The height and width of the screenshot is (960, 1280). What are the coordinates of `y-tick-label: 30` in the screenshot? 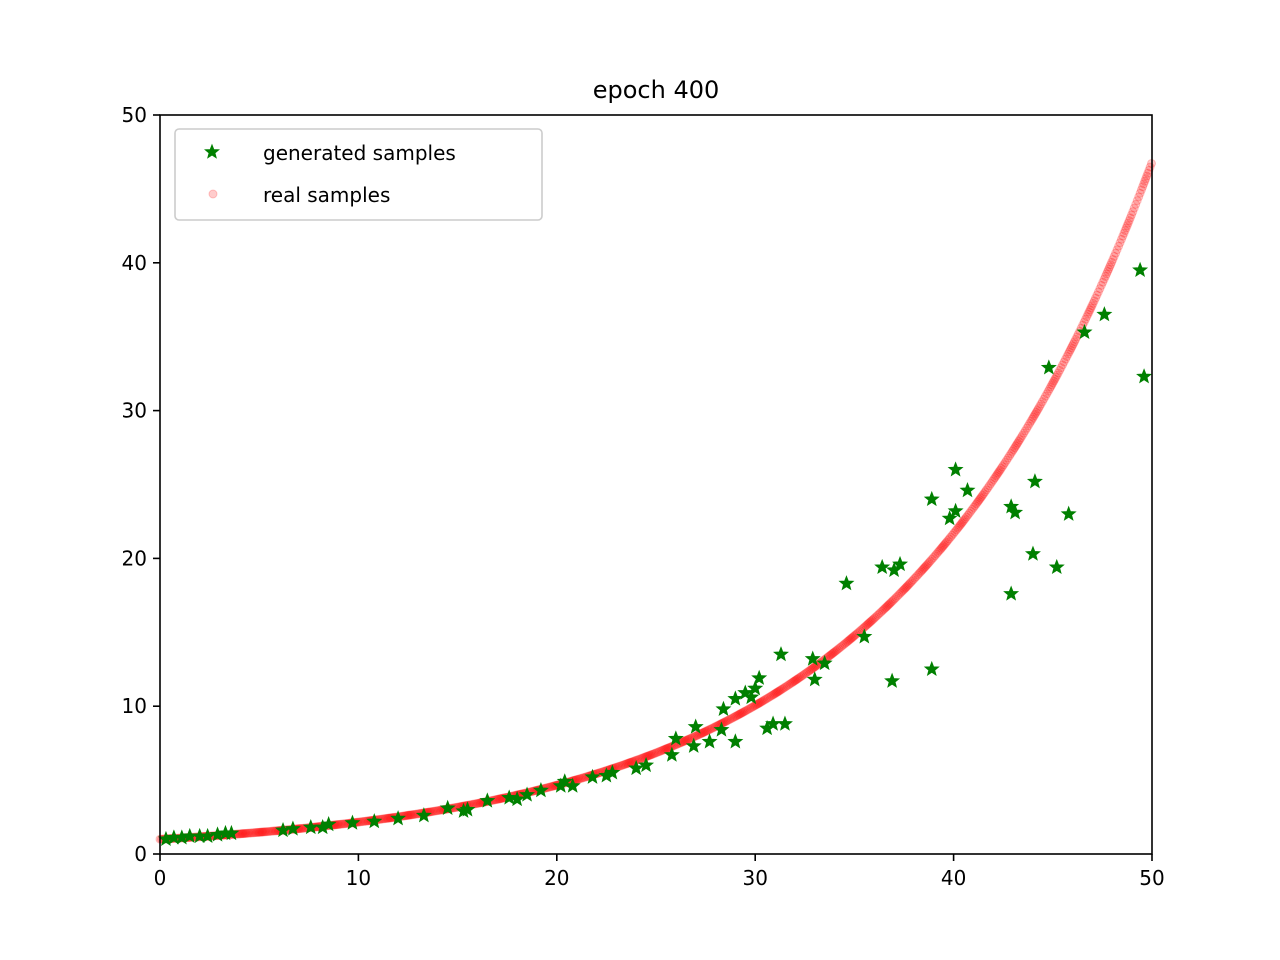 It's located at (134, 411).